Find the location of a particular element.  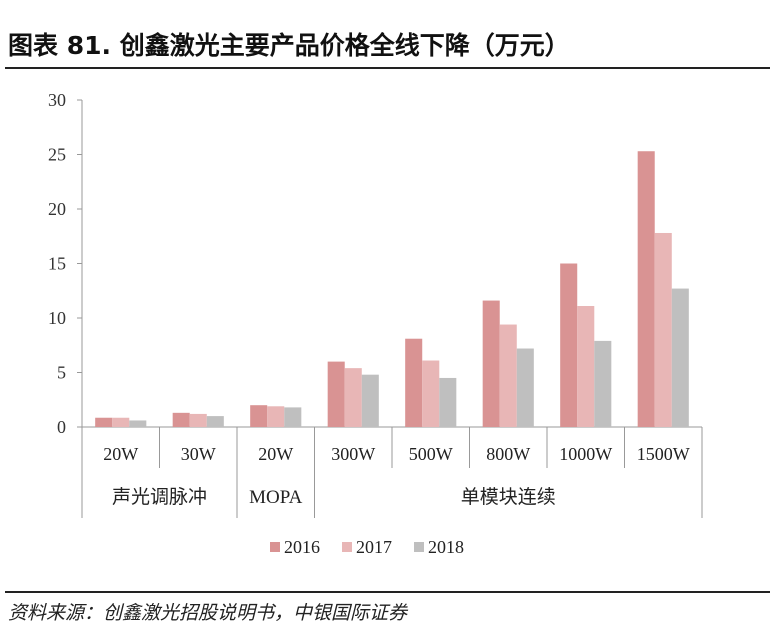

source-divider is located at coordinates (387, 592).